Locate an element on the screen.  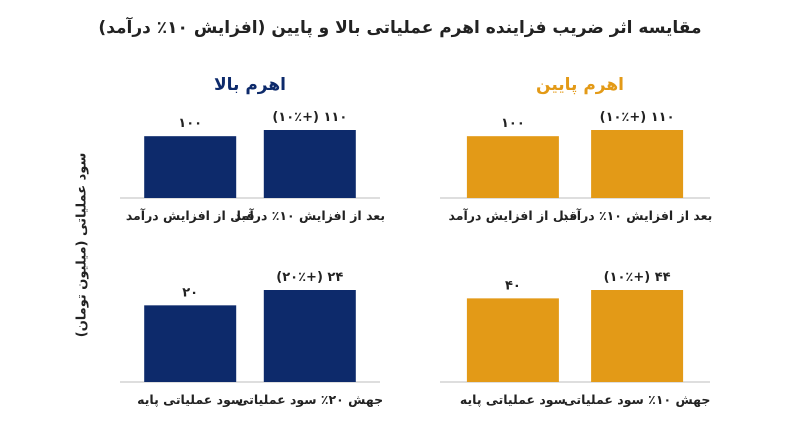
panel-title-high-leverage: اهرم بالا is located at coordinates (250, 85).